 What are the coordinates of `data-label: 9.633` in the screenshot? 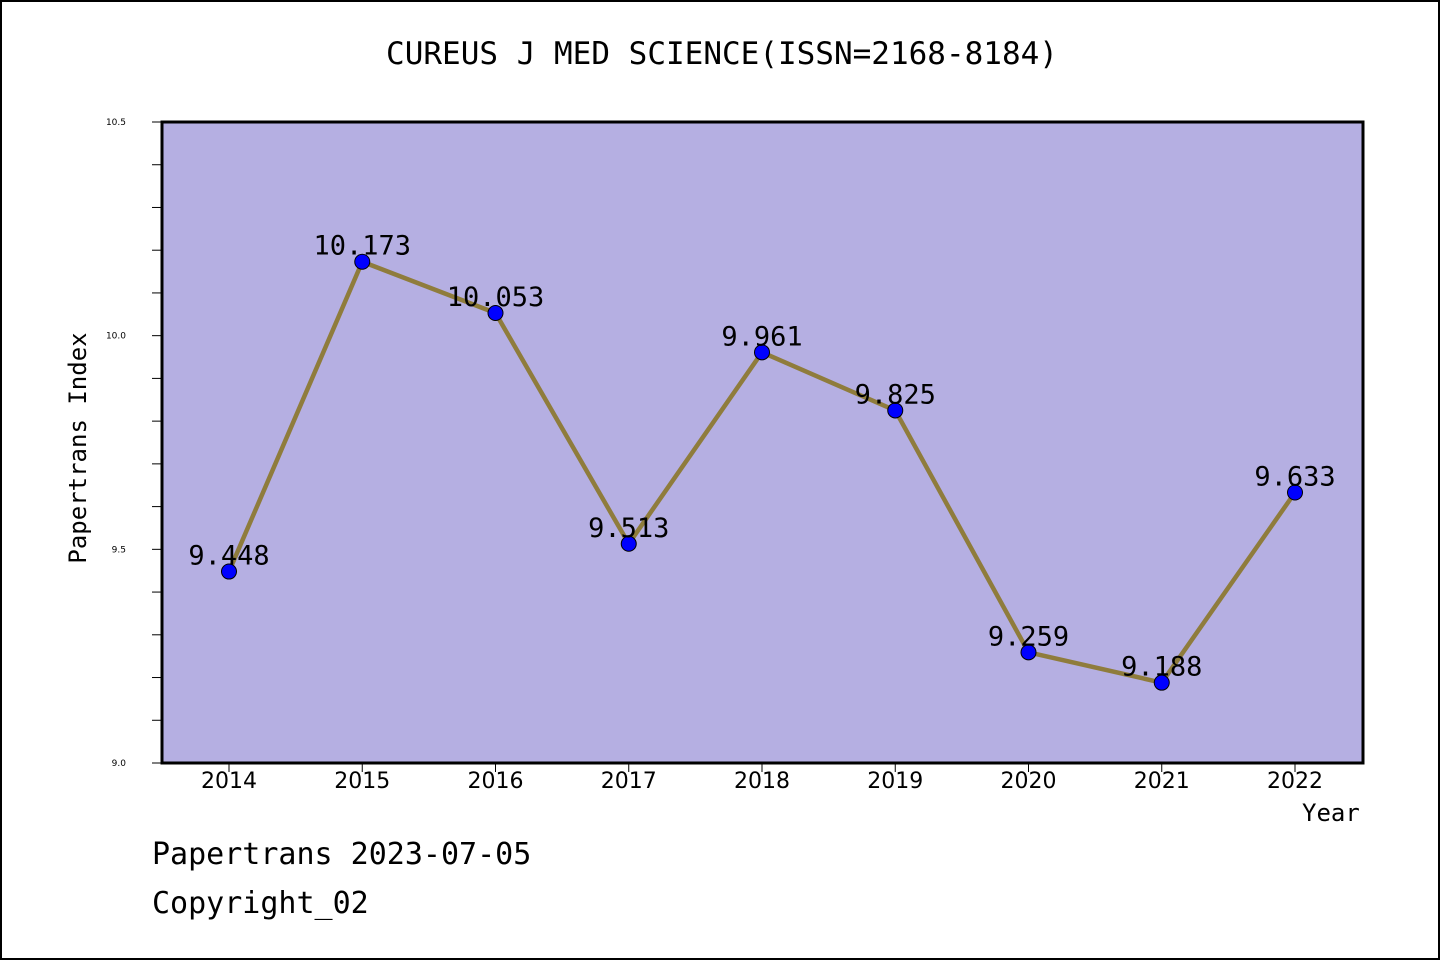 It's located at (1294, 476).